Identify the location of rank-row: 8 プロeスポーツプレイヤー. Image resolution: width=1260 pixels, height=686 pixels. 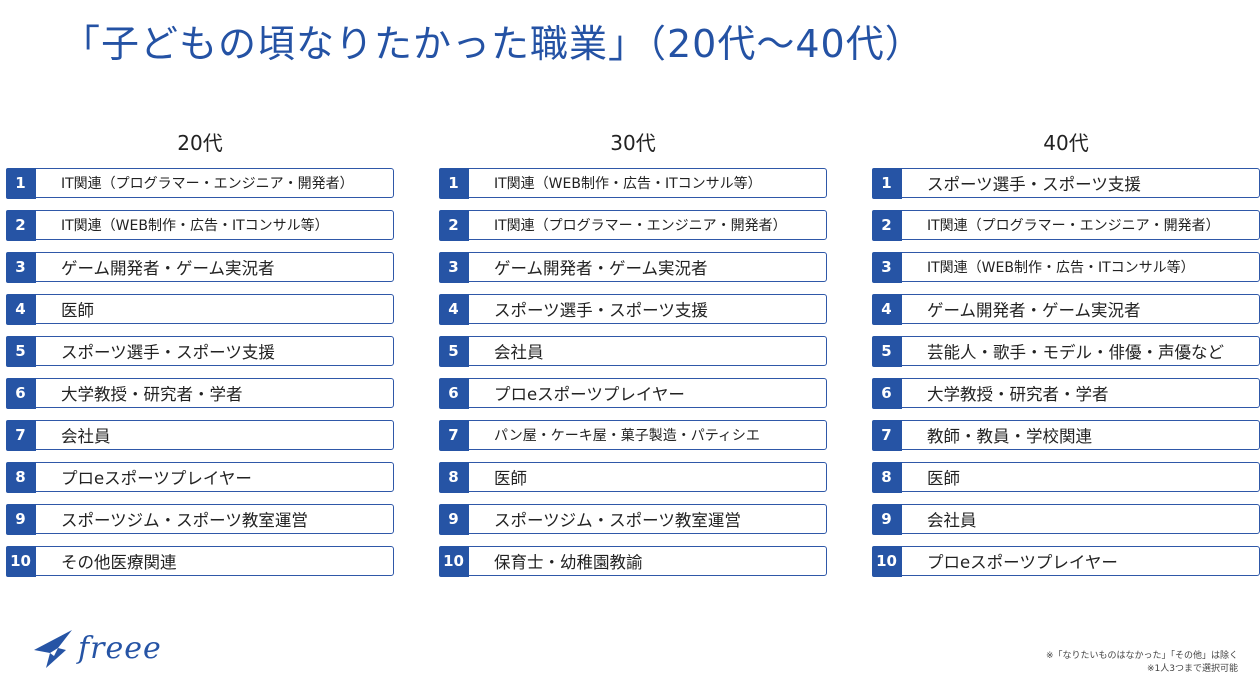
(199, 477).